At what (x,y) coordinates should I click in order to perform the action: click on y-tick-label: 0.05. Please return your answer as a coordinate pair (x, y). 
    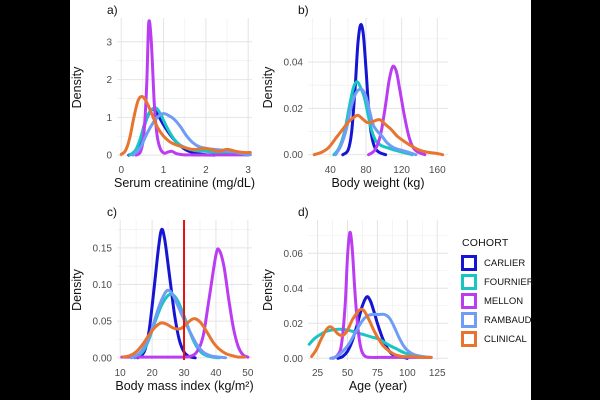
    Looking at the image, I should click on (103, 322).